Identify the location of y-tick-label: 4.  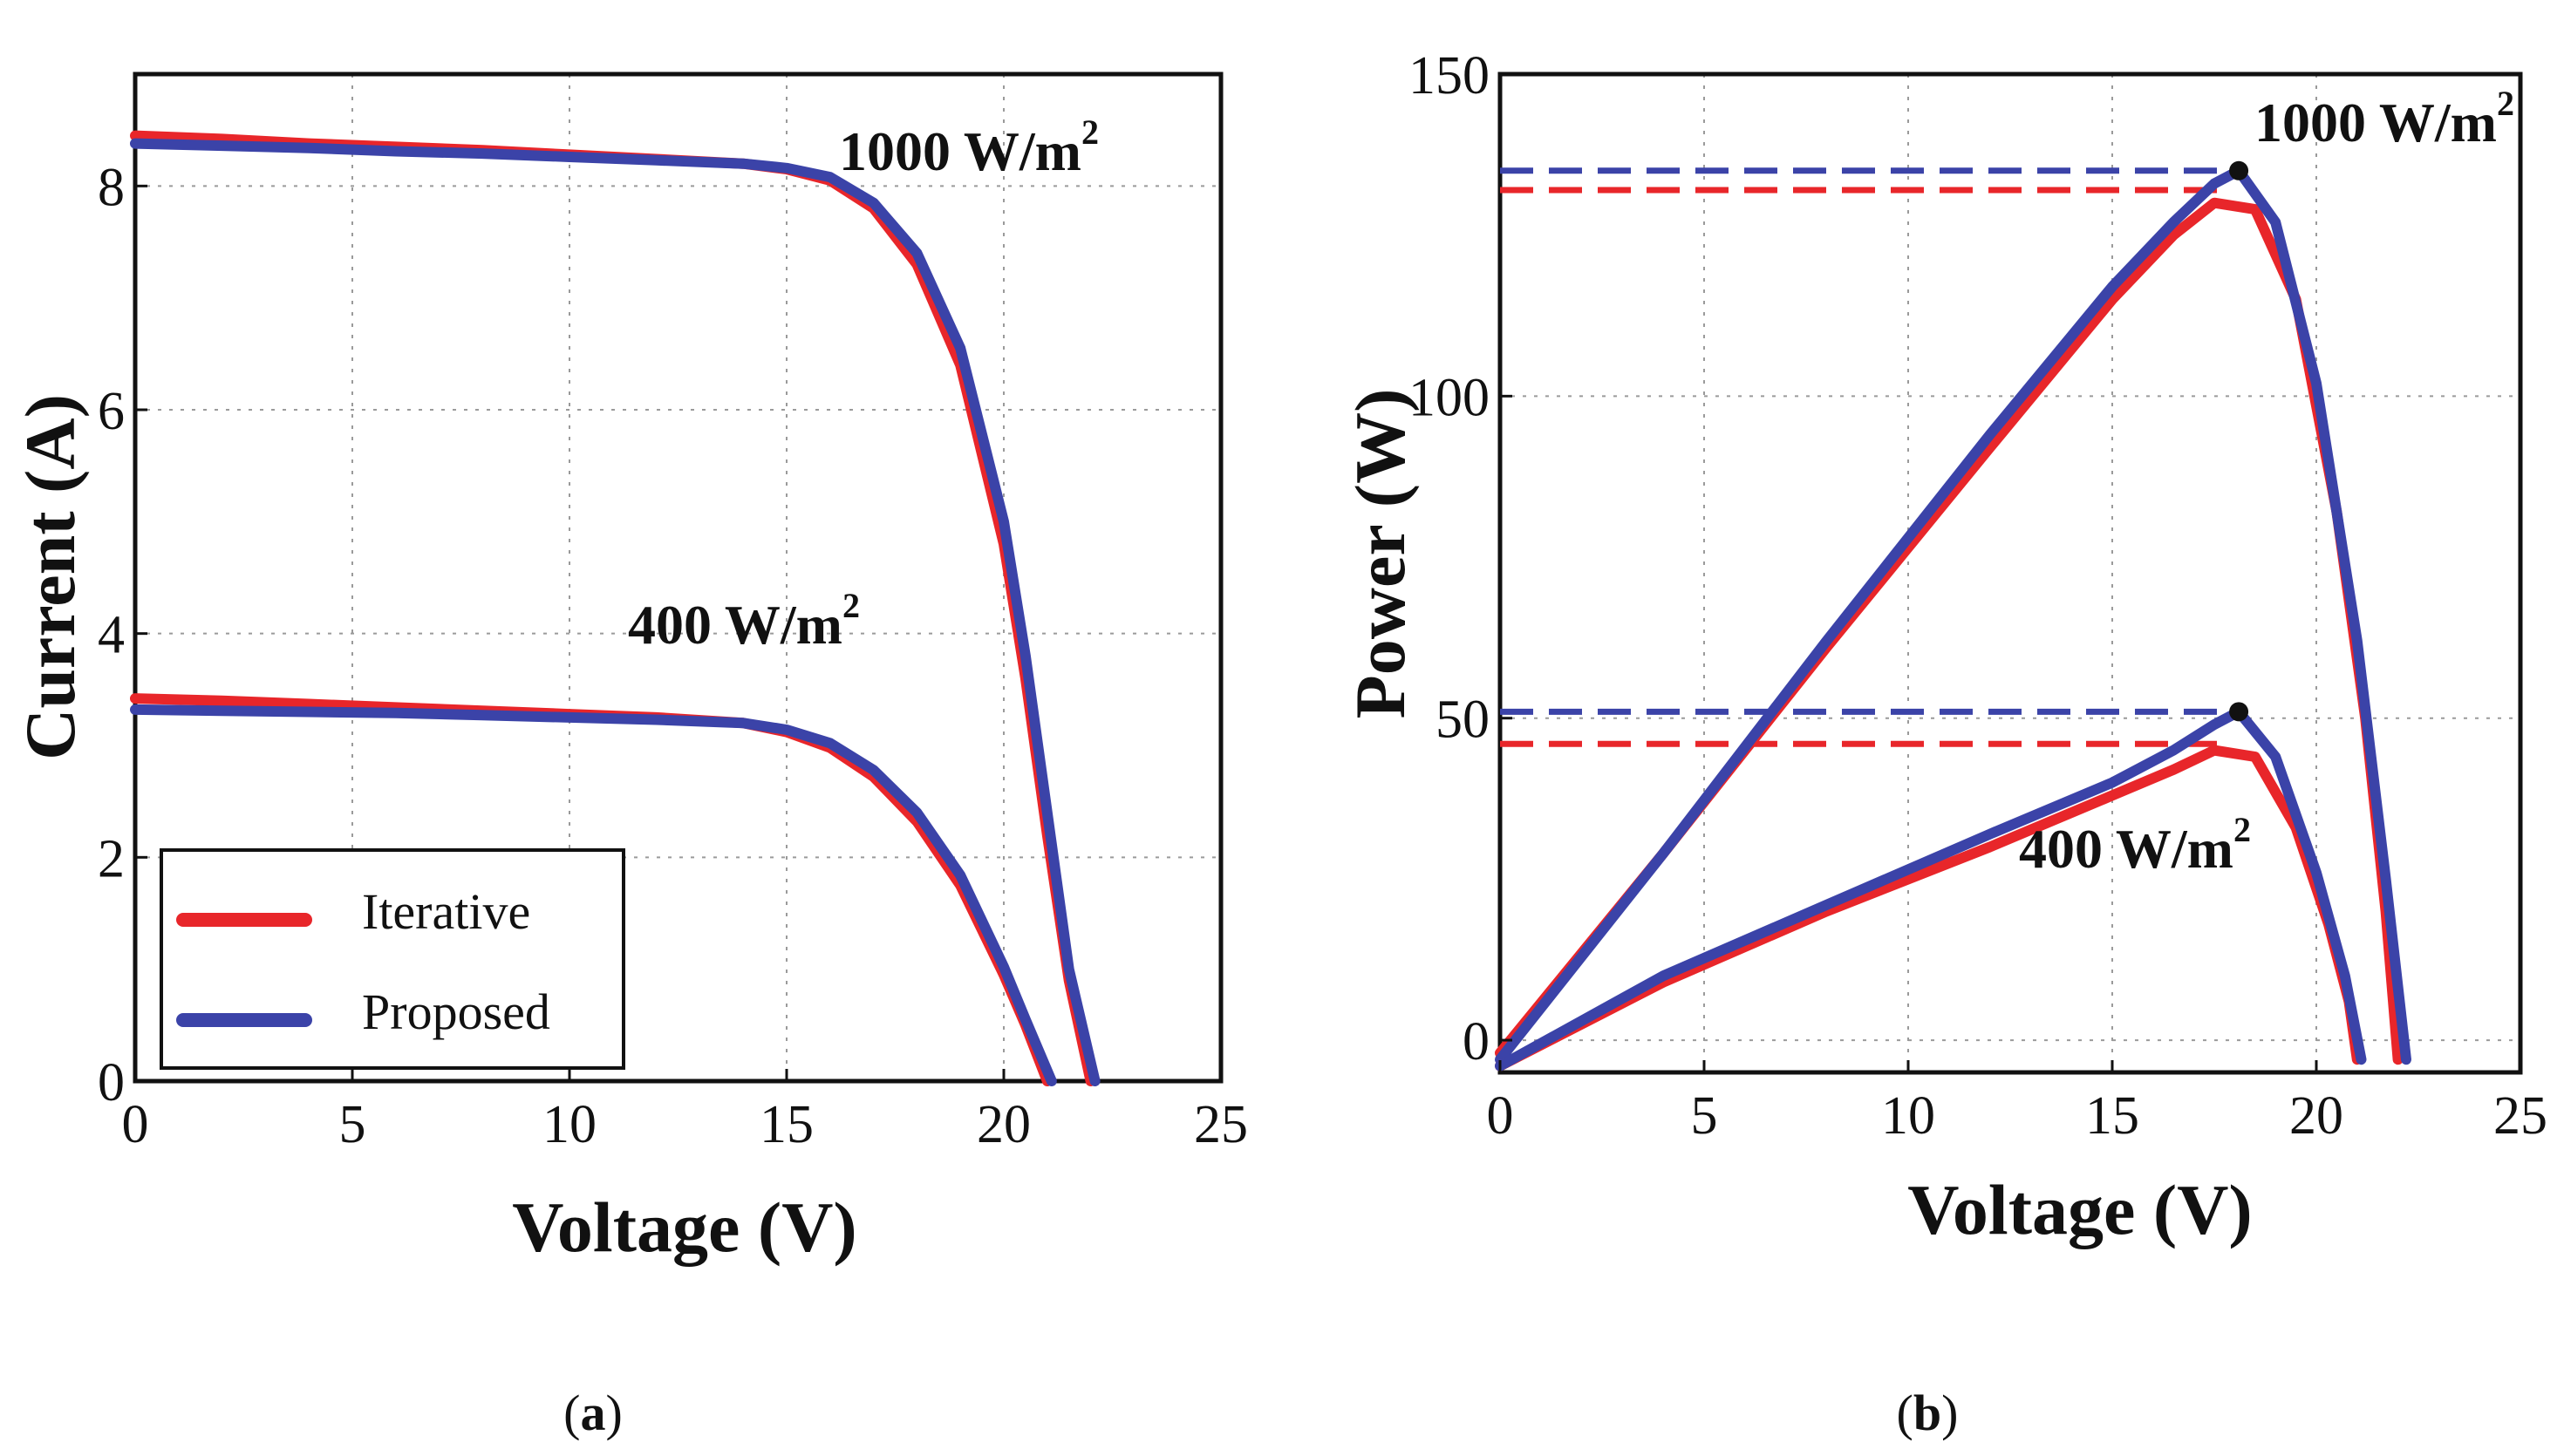
(111, 635).